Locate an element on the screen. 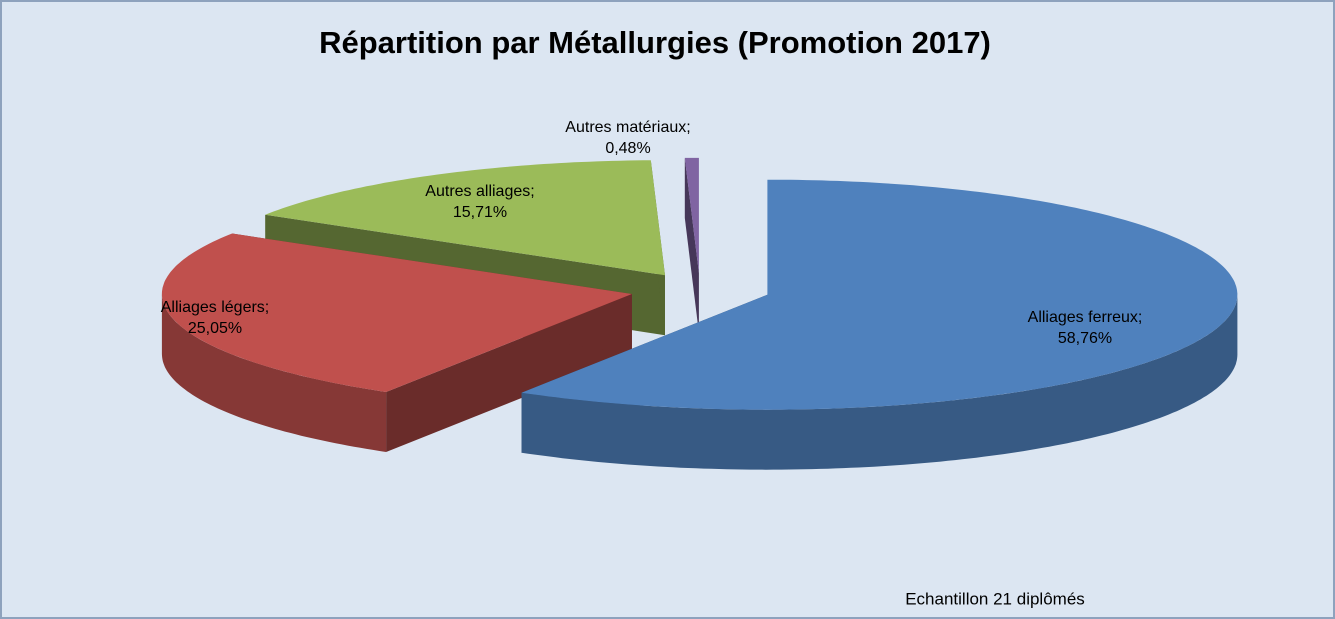 The width and height of the screenshot is (1335, 619). slice-side is located at coordinates (691, 245).